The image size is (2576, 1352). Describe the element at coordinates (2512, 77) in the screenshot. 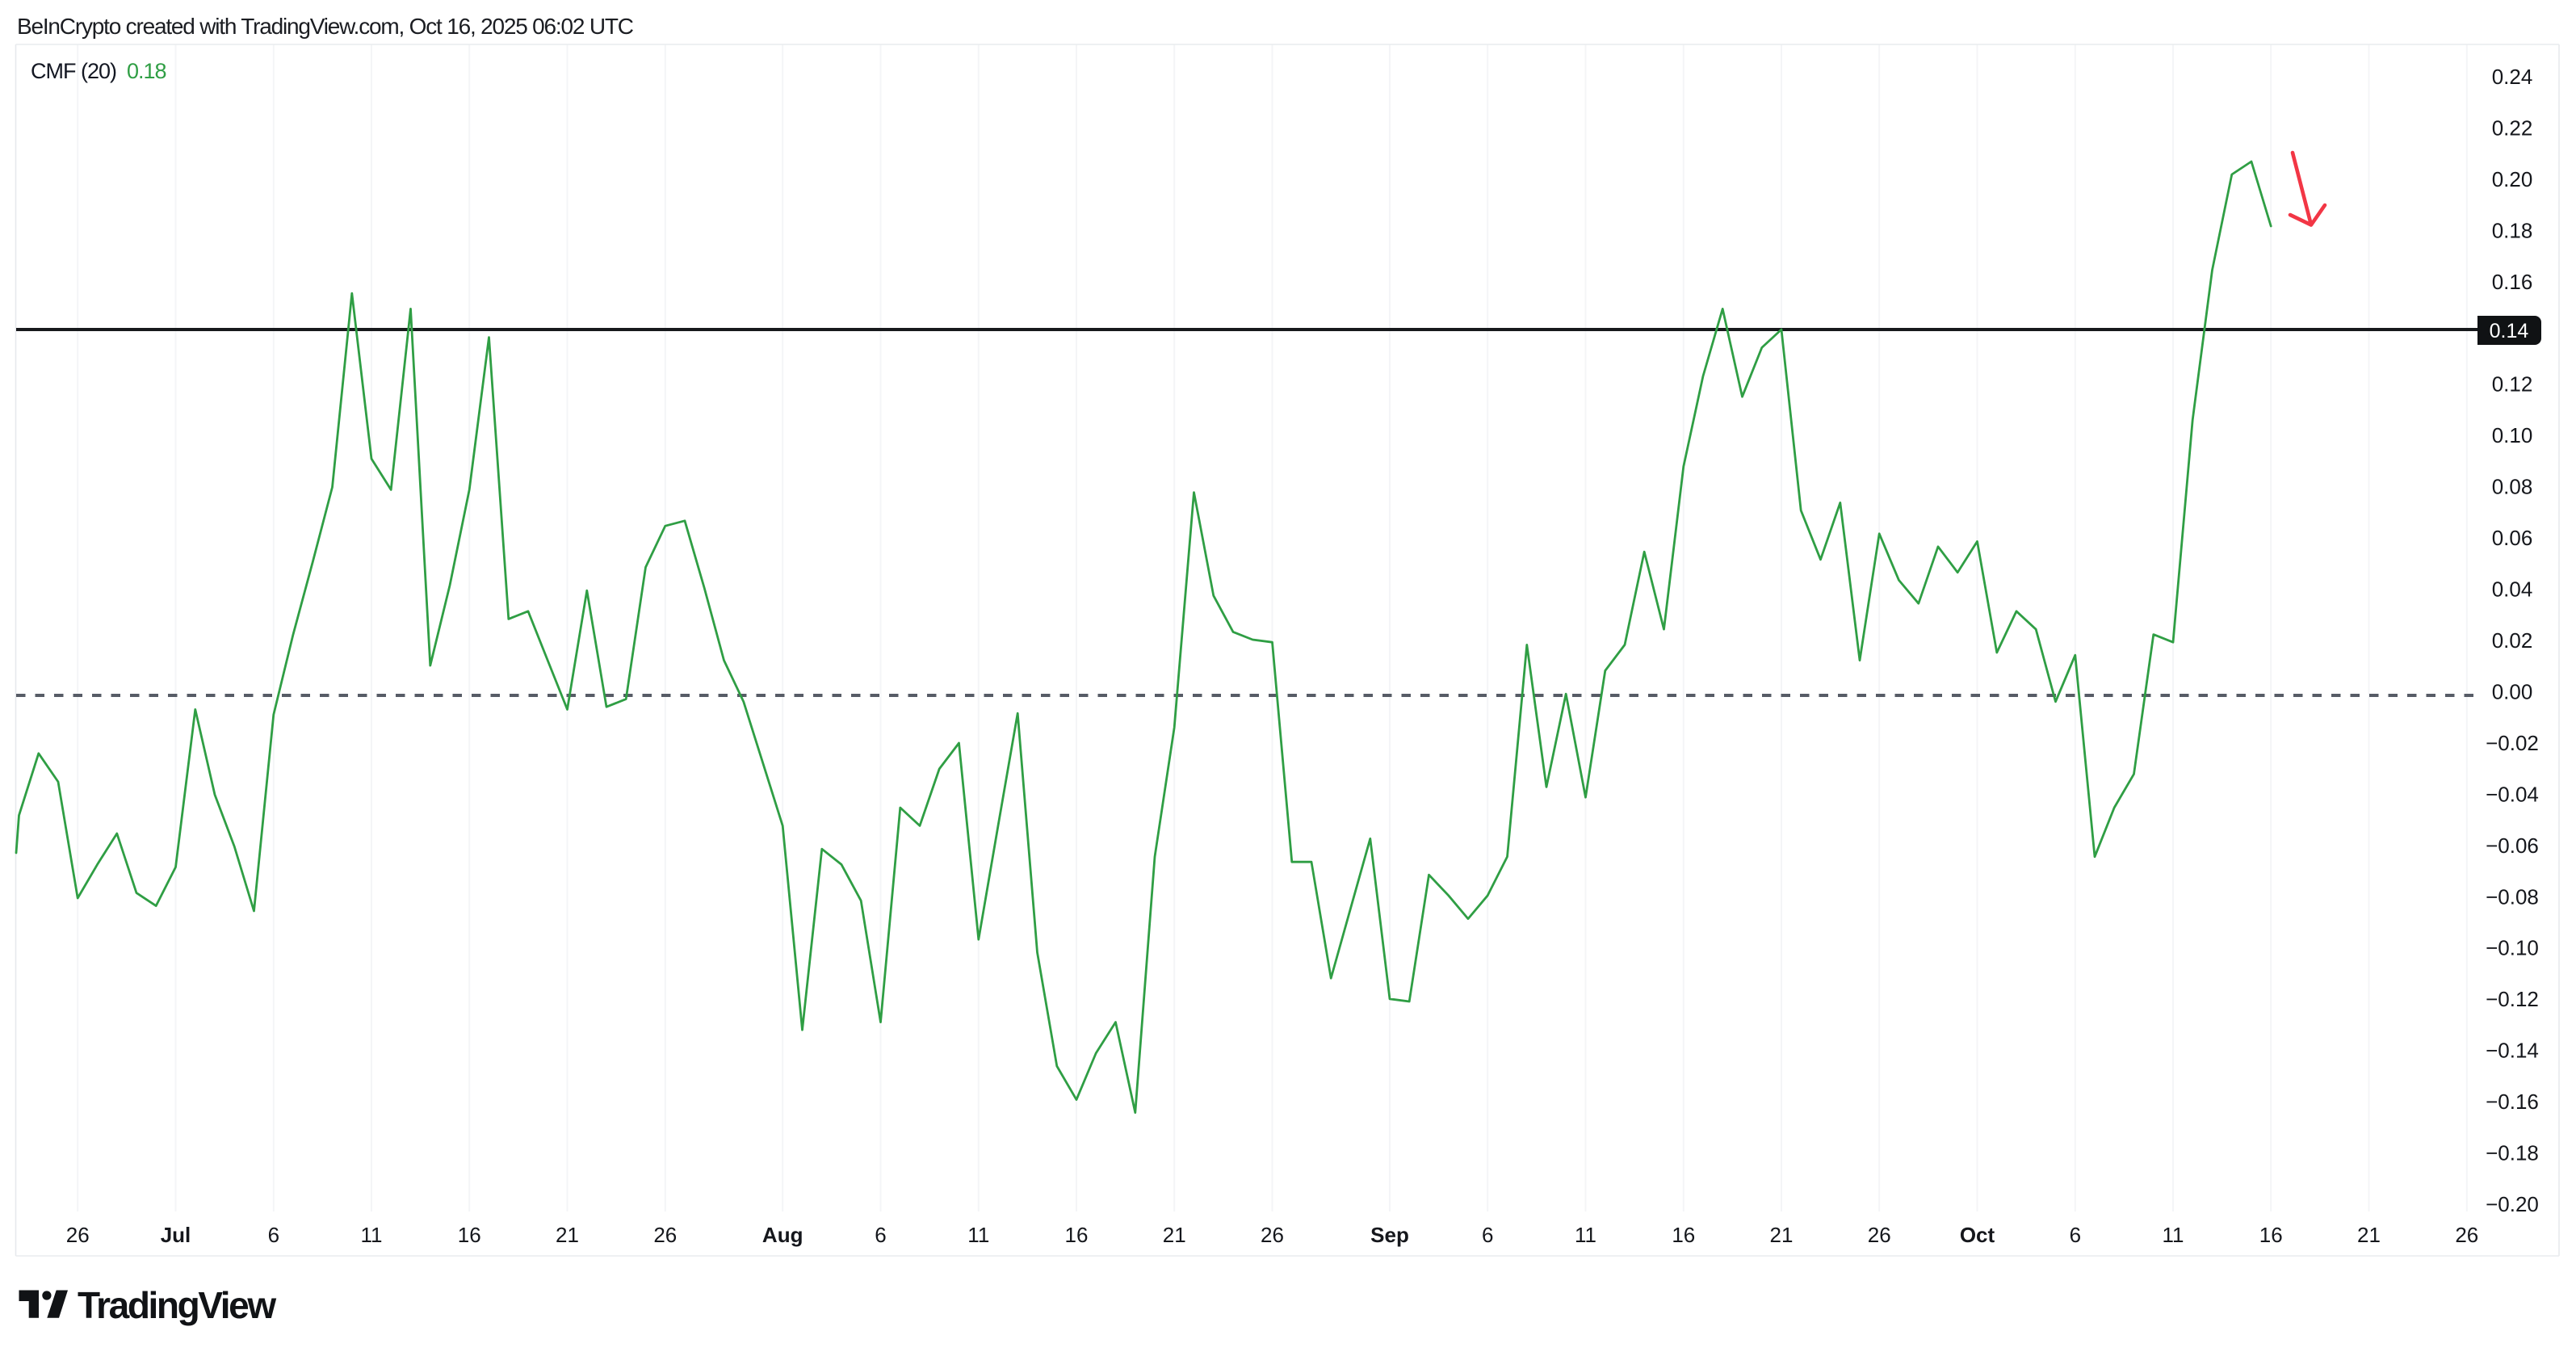

I see `svg-text: 0.24` at that location.